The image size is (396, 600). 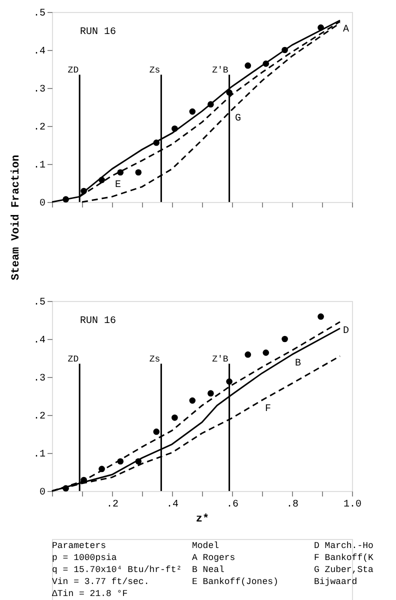 What do you see at coordinates (352, 505) in the screenshot?
I see `x-tick-label: 1.0` at bounding box center [352, 505].